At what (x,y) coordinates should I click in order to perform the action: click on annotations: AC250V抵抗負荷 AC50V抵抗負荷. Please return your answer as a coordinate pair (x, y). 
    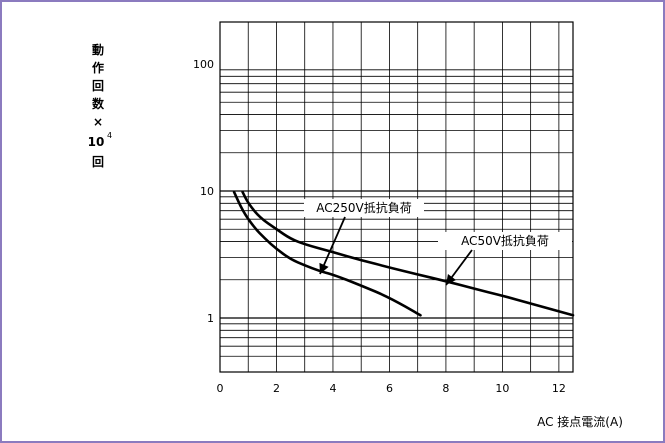
    Looking at the image, I should click on (438, 242).